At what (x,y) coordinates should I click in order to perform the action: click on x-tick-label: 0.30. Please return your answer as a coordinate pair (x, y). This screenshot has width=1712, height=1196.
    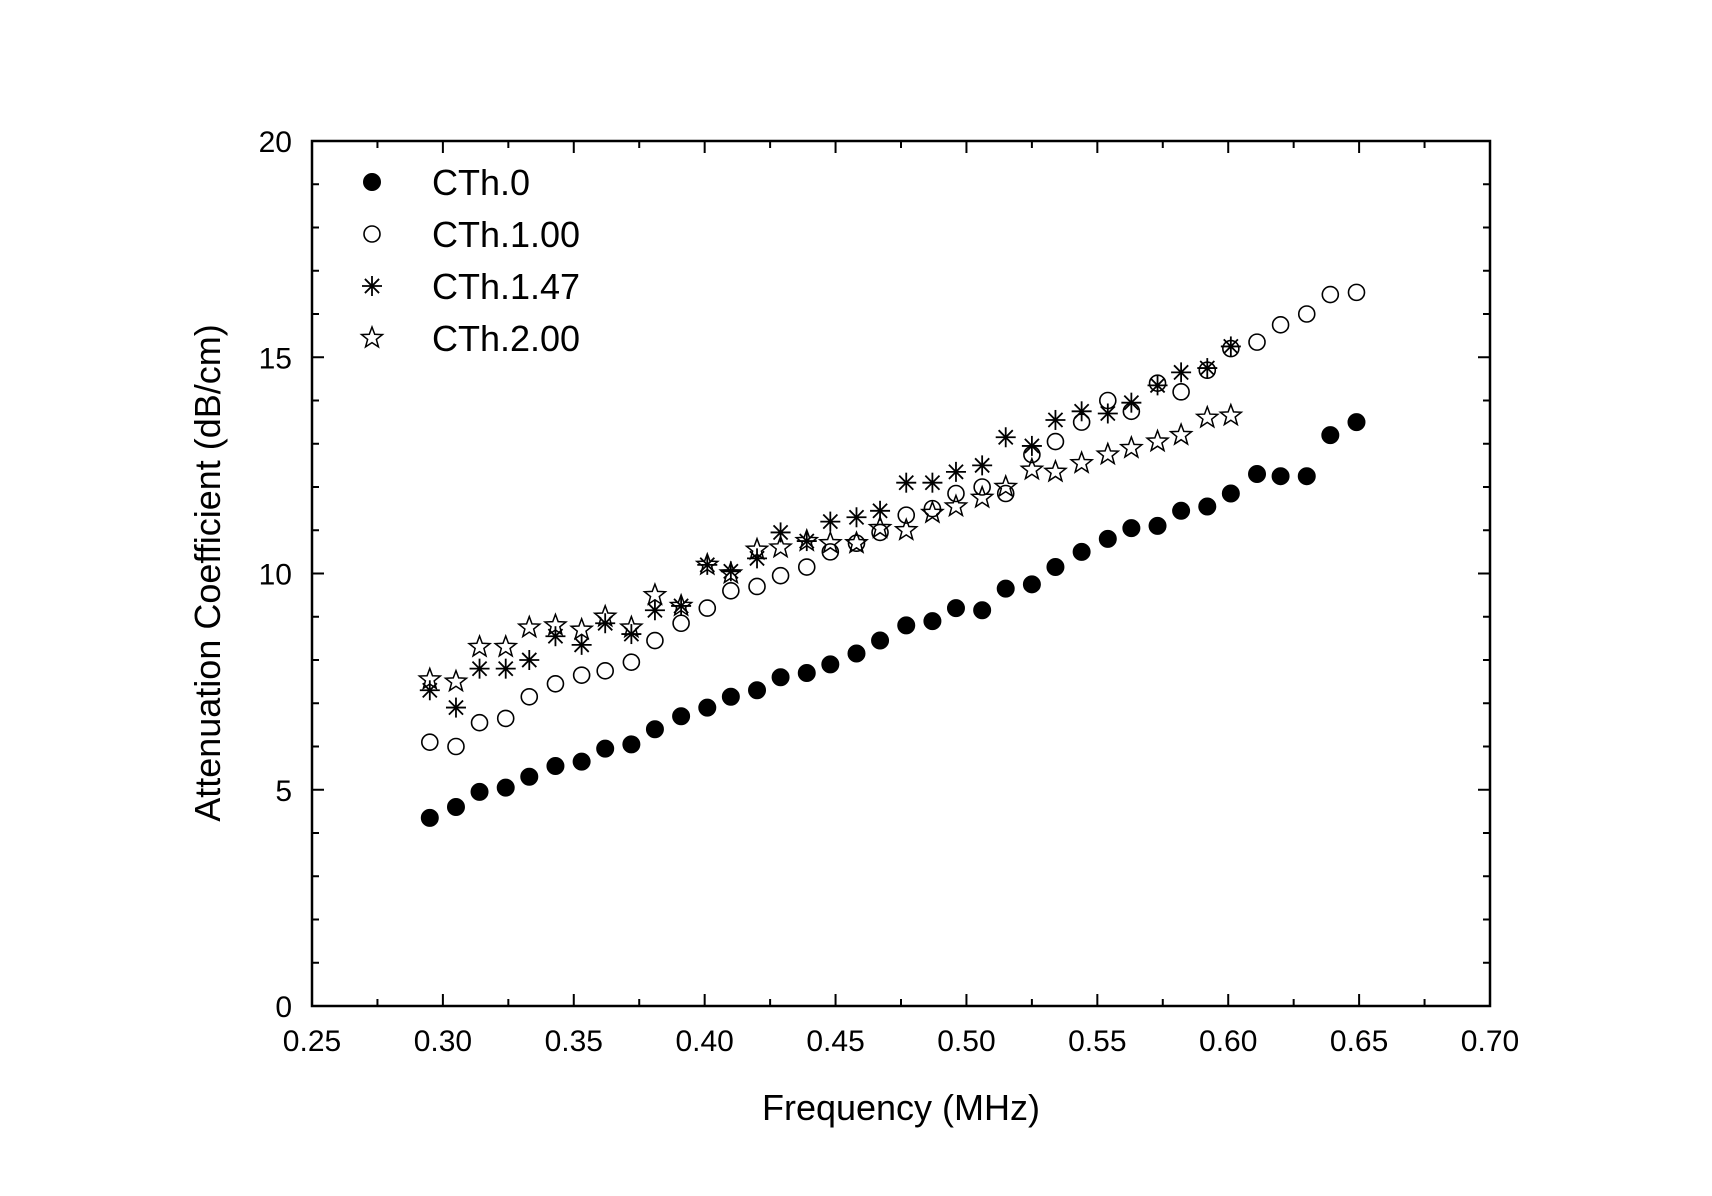
    Looking at the image, I should click on (443, 1041).